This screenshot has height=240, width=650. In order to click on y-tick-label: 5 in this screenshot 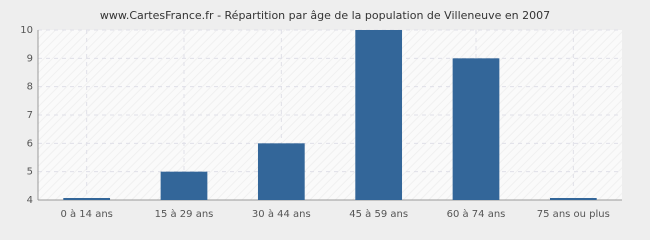, I will do `click(30, 172)`.